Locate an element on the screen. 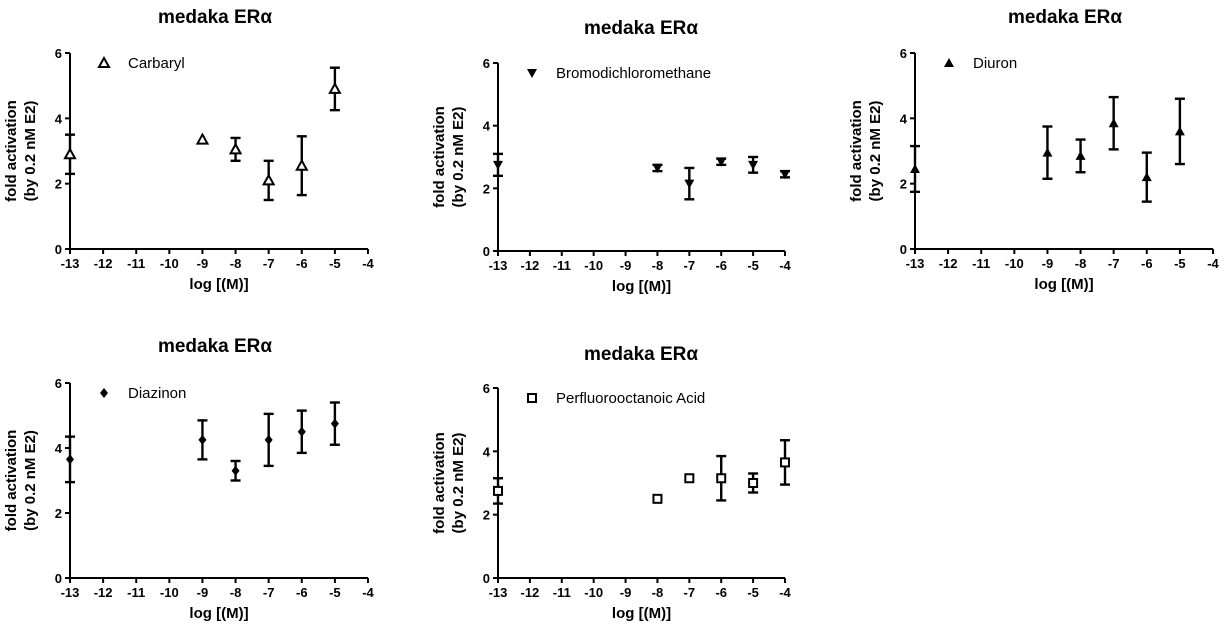 The height and width of the screenshot is (633, 1229). legend-label: Diuron is located at coordinates (995, 63).